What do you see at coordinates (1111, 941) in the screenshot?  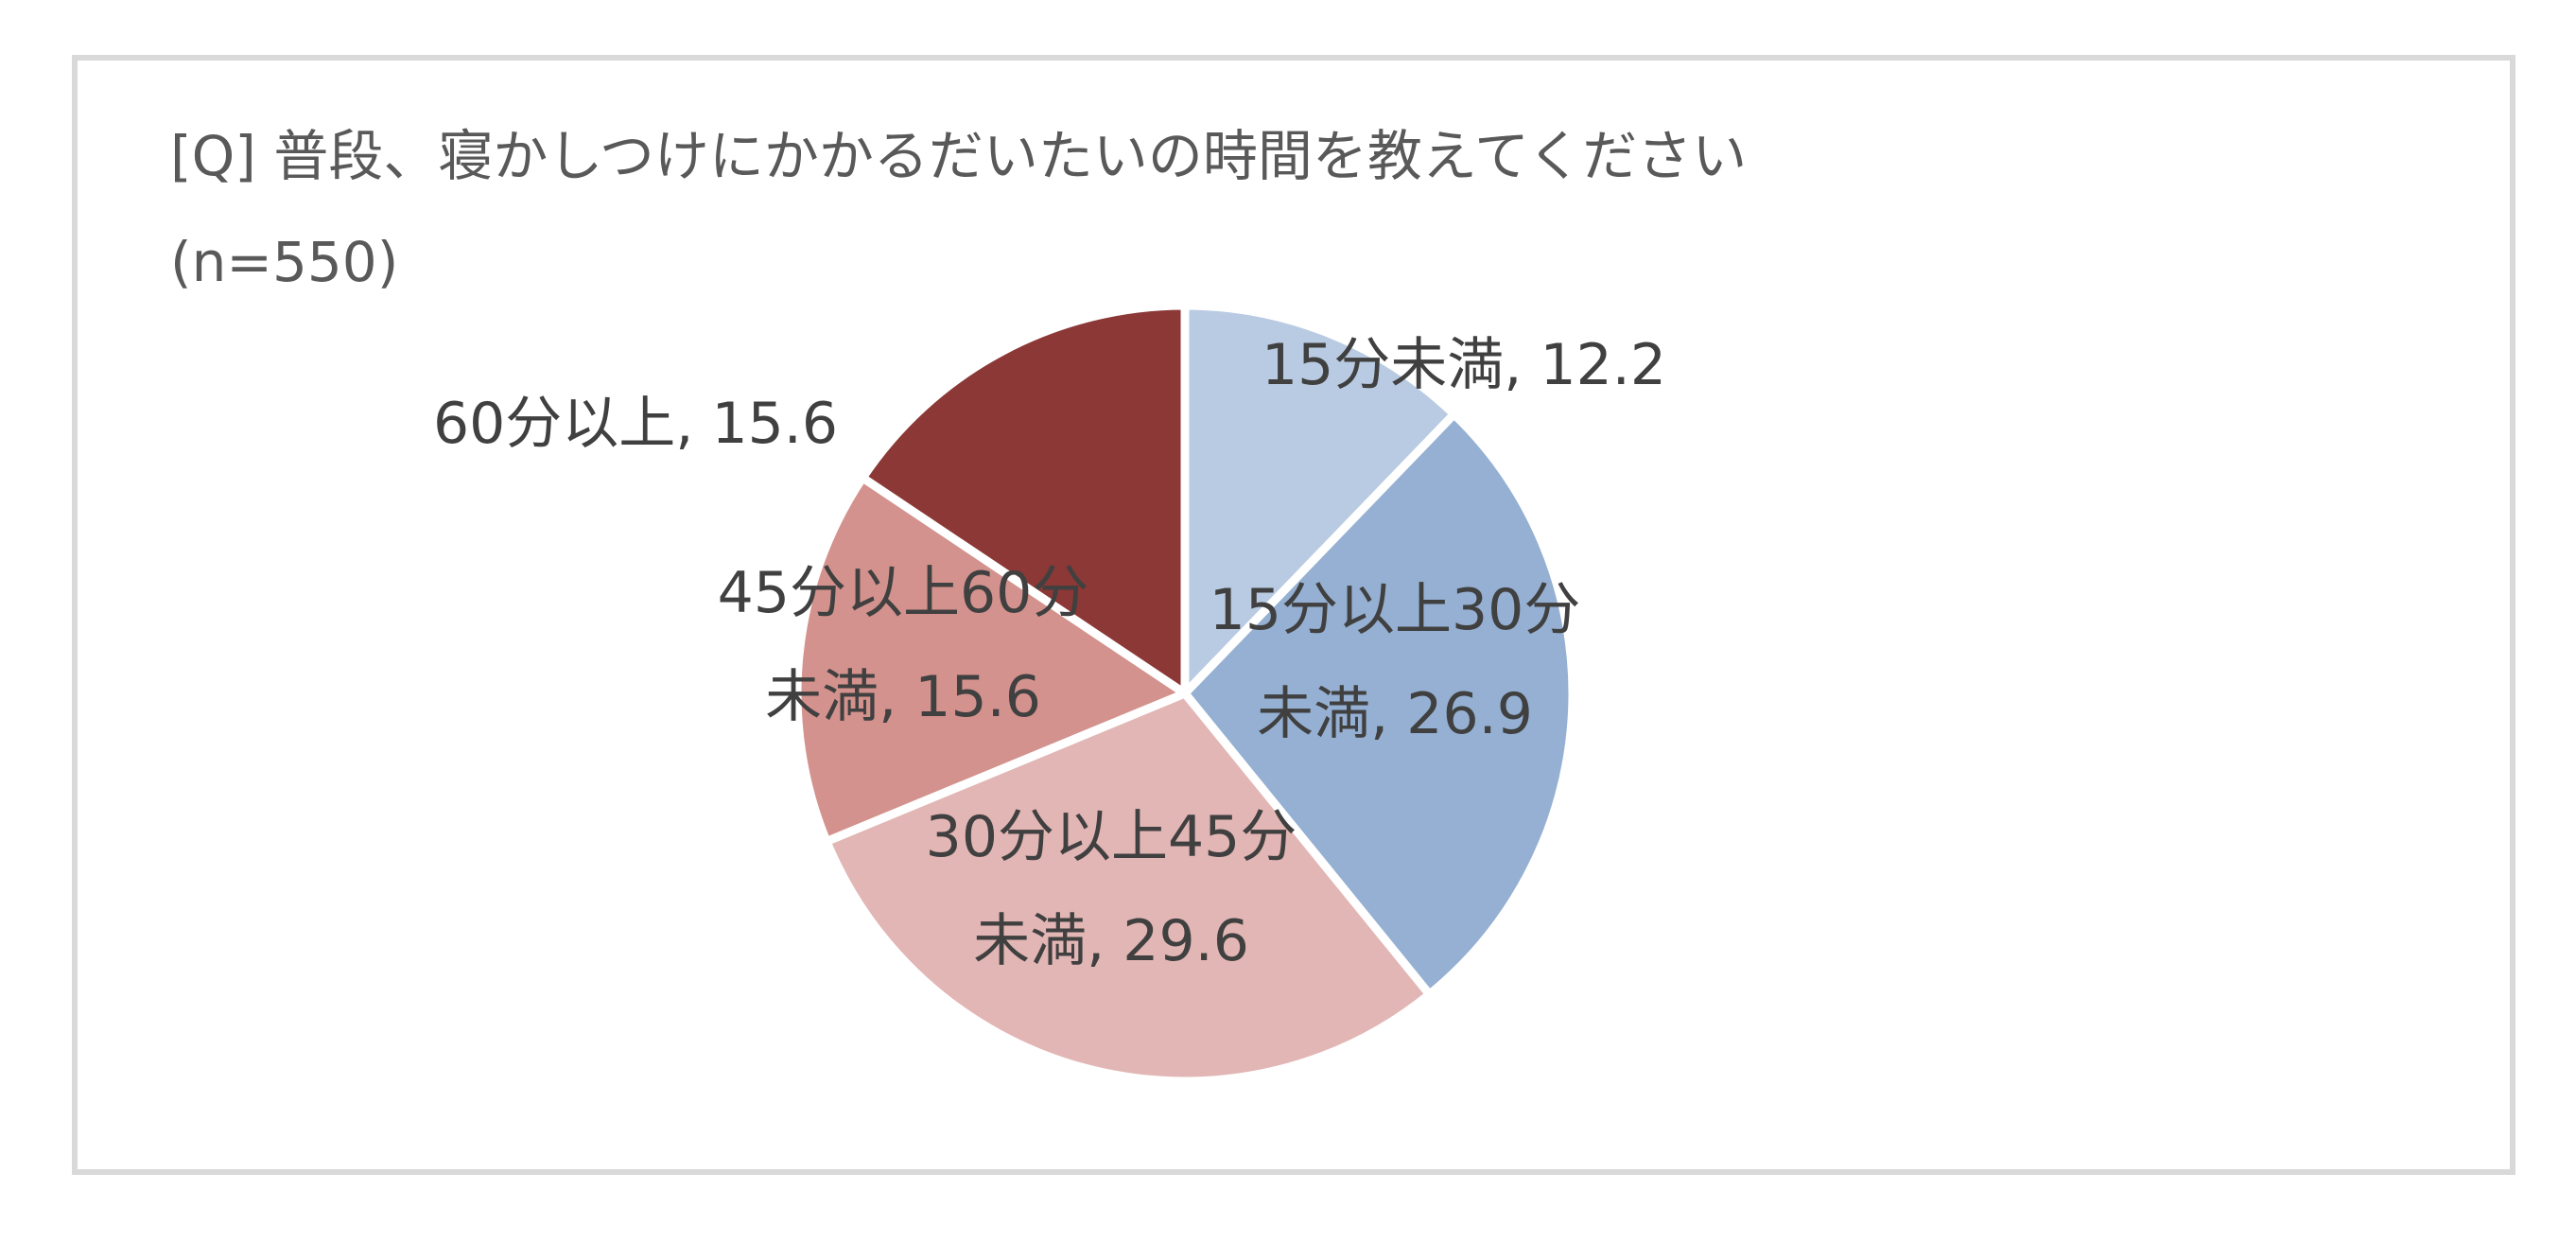 I see `pie-label-line: 未満, 29.6` at bounding box center [1111, 941].